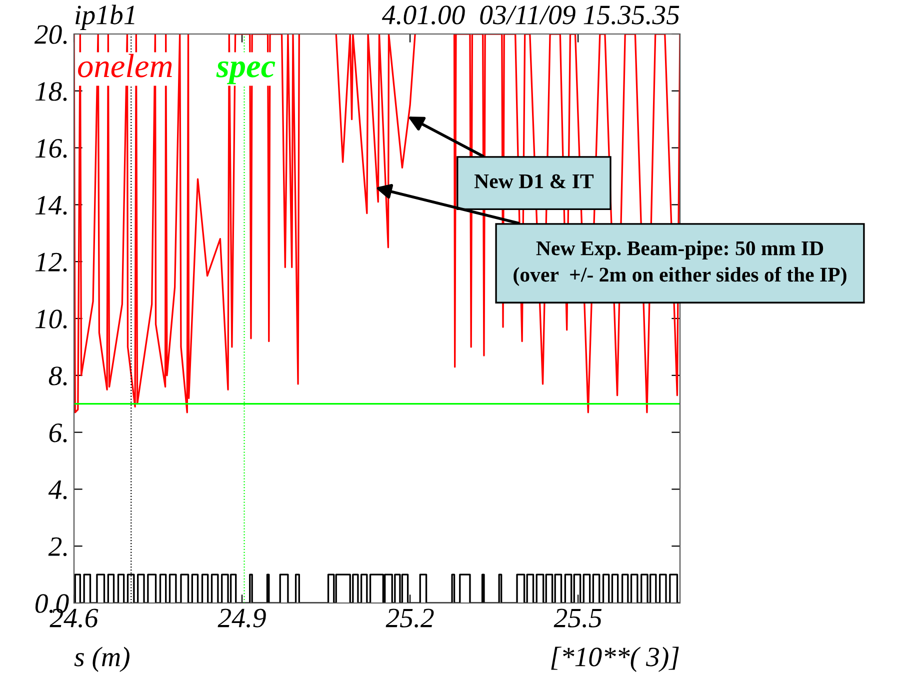 The height and width of the screenshot is (685, 924). What do you see at coordinates (58, 433) in the screenshot?
I see `y-tick-label: 6.` at bounding box center [58, 433].